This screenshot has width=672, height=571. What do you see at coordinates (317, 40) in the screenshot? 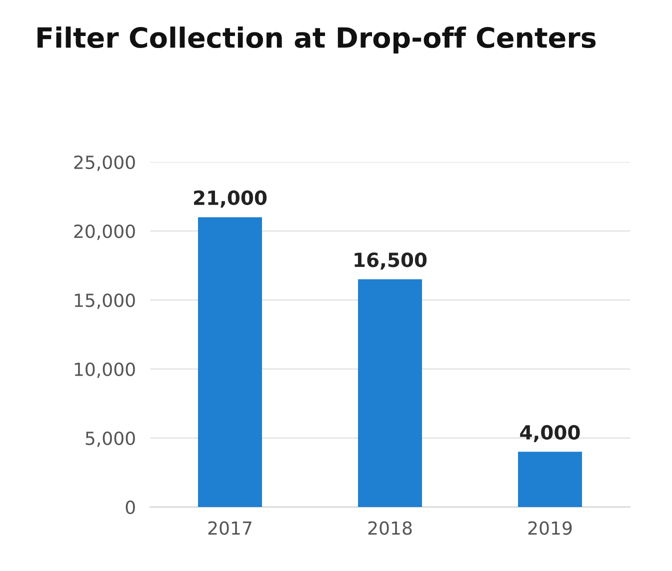
I see `chart-title: Filter Collection at Drop-off Centers` at bounding box center [317, 40].